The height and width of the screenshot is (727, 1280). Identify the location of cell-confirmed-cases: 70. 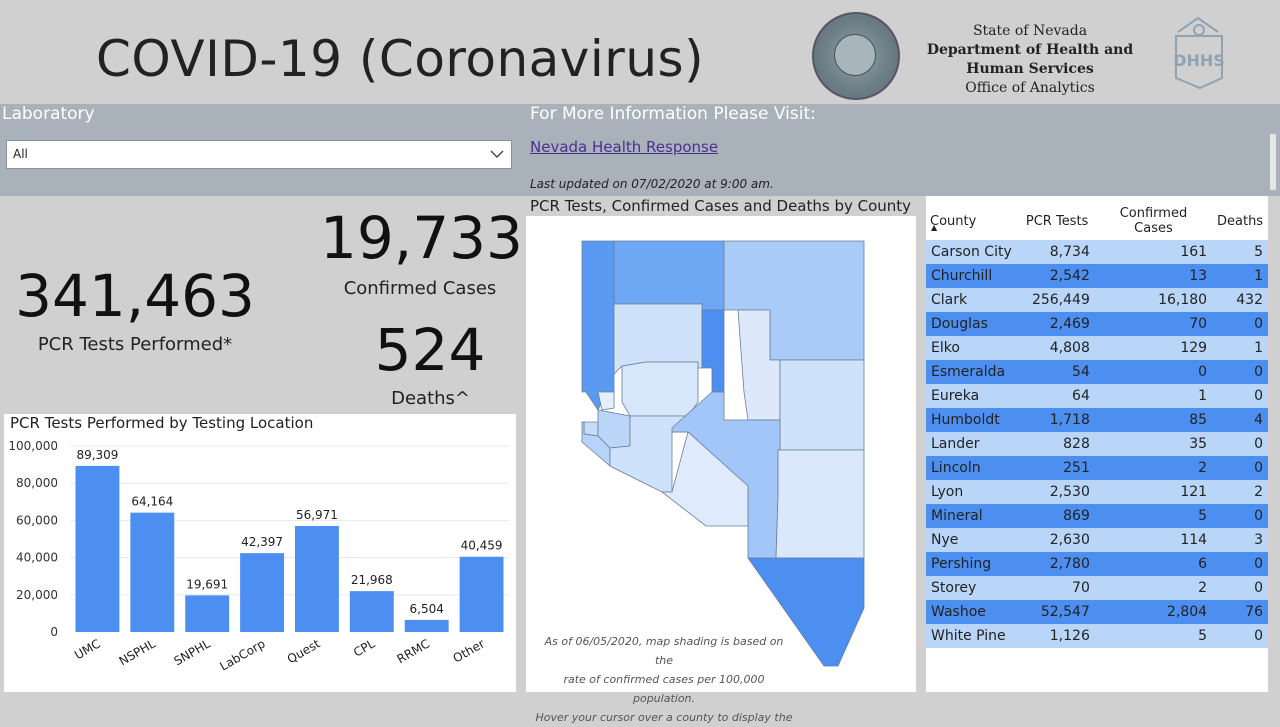
(1153, 324).